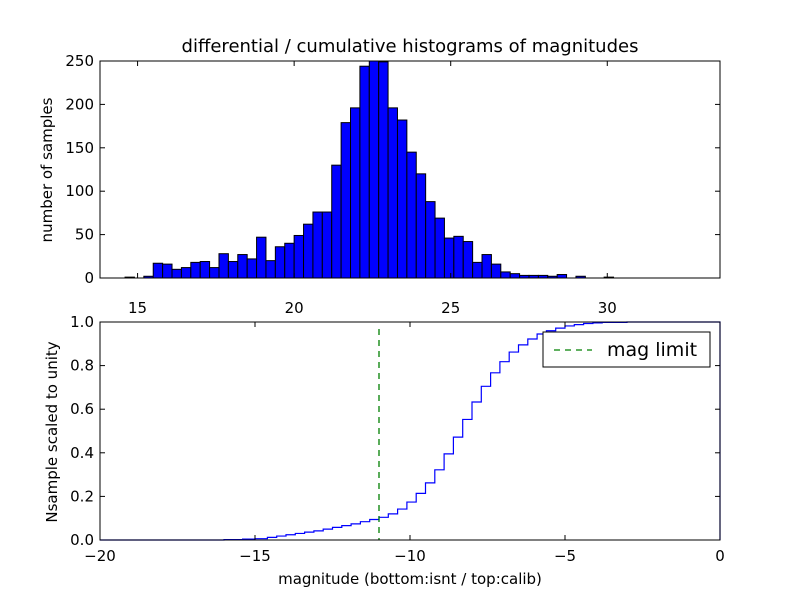 The height and width of the screenshot is (600, 800). Describe the element at coordinates (82, 540) in the screenshot. I see `bottom-ytick-label: 0.0` at that location.